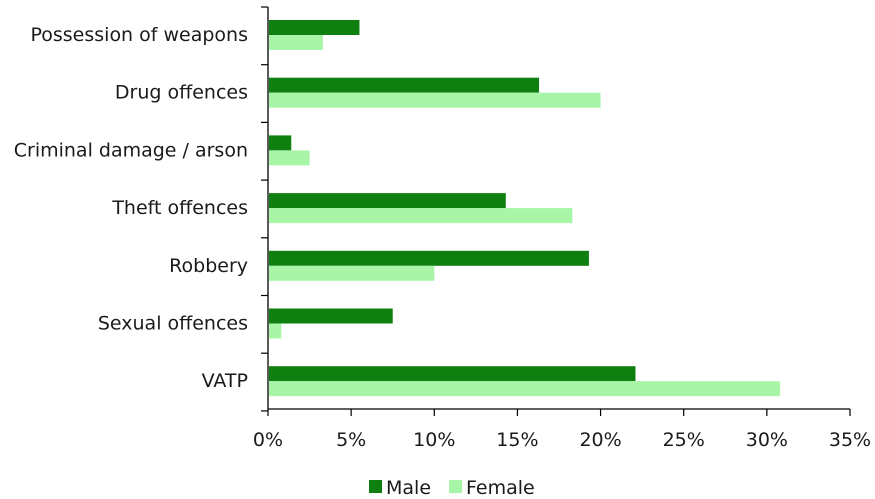 The image size is (875, 499). Describe the element at coordinates (131, 150) in the screenshot. I see `category-label-criminal-damage-arson: Criminal damage / arson` at that location.